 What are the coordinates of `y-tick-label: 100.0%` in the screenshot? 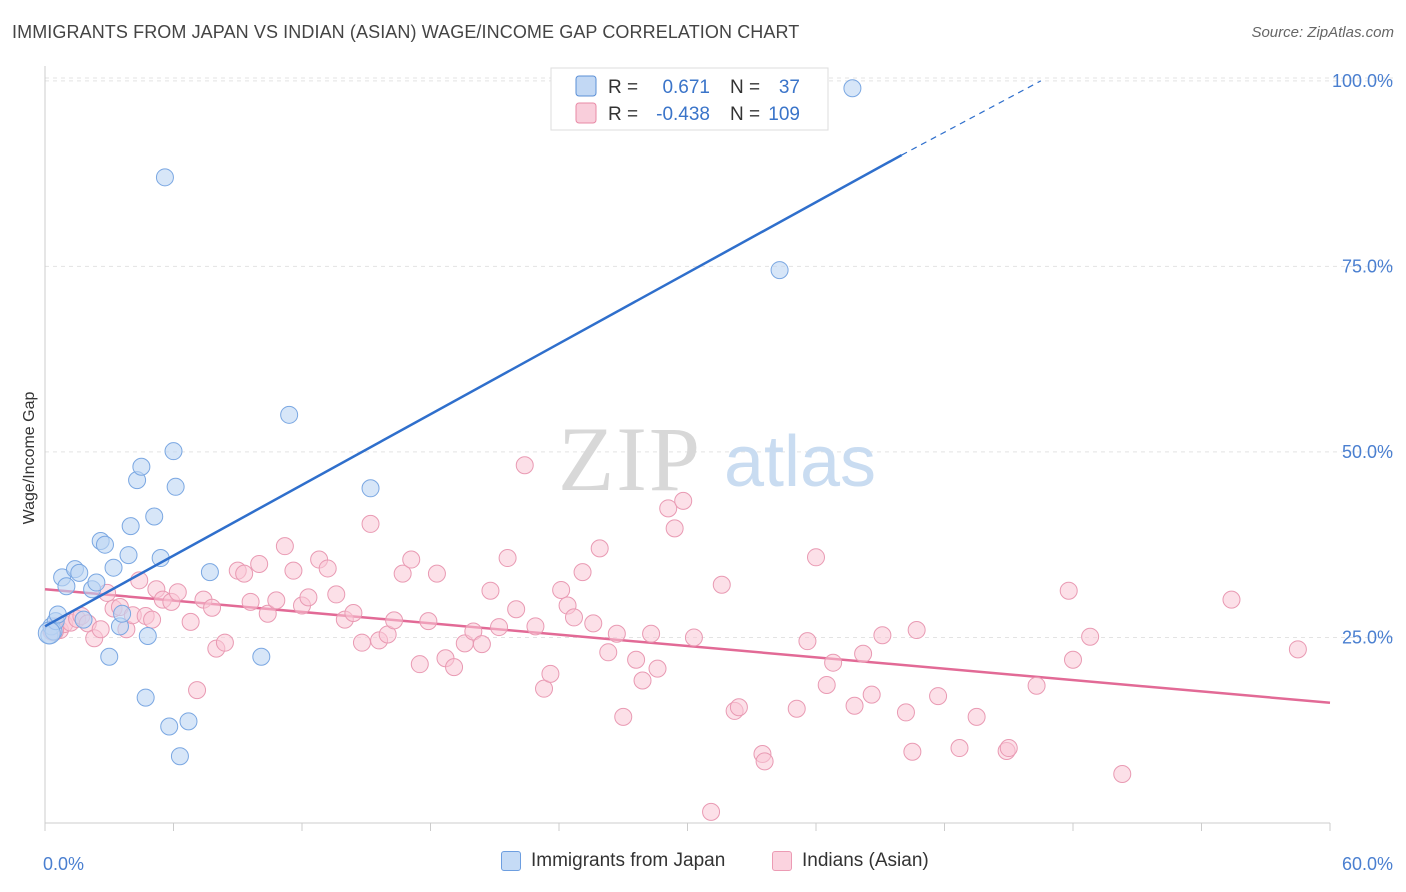 It's located at (1362, 81).